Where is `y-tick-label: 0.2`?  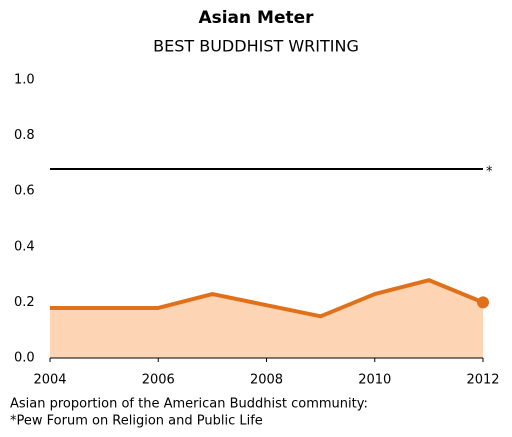 y-tick-label: 0.2 is located at coordinates (24, 302).